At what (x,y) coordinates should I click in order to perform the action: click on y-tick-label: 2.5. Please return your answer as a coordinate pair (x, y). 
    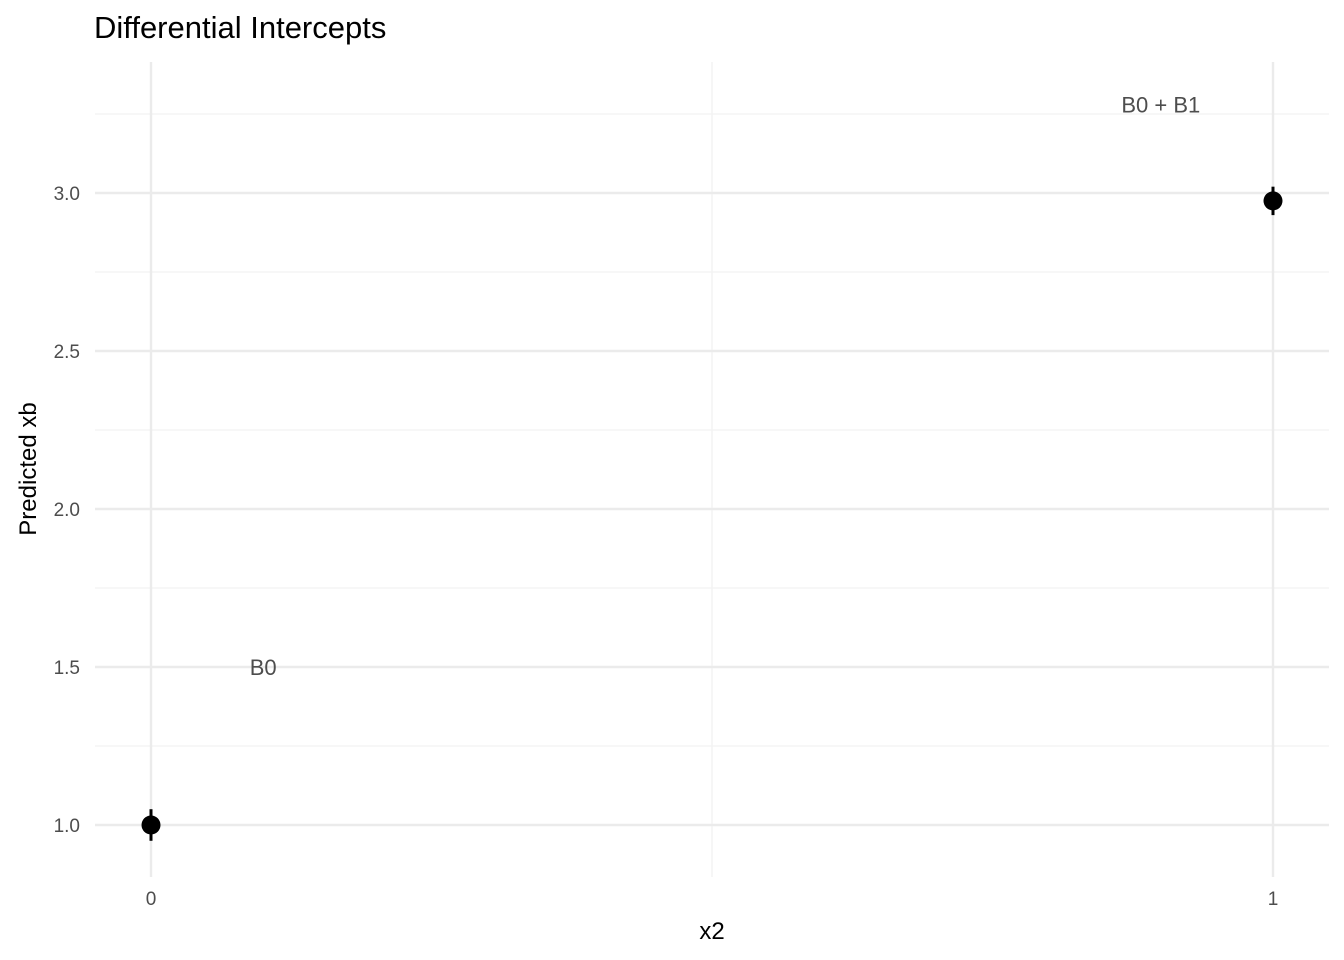
    Looking at the image, I should click on (67, 352).